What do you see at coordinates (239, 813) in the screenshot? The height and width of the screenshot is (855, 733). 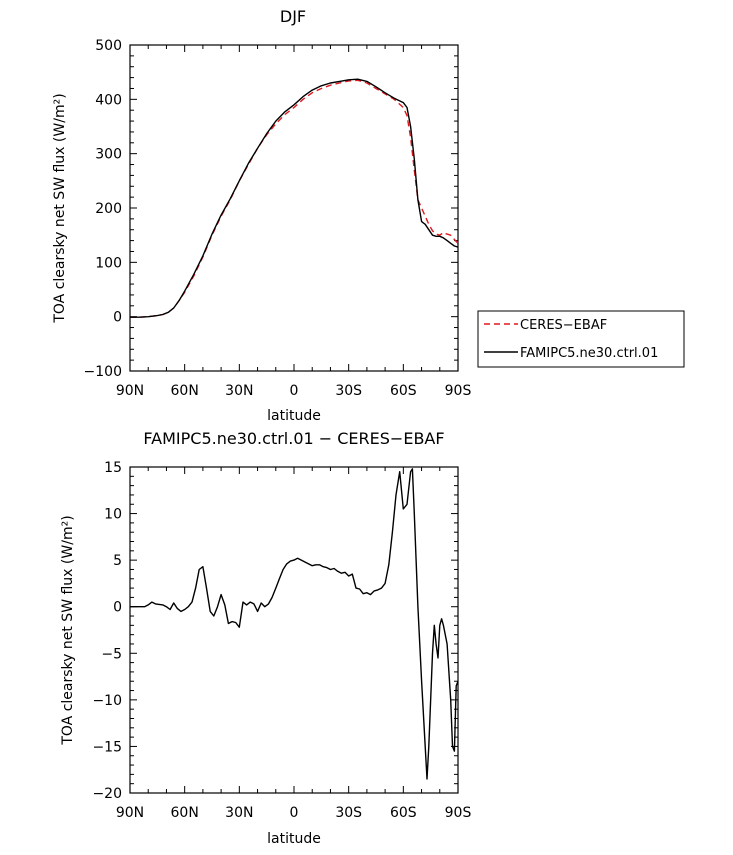 I see `bottom-x-tick-label: 30N` at bounding box center [239, 813].